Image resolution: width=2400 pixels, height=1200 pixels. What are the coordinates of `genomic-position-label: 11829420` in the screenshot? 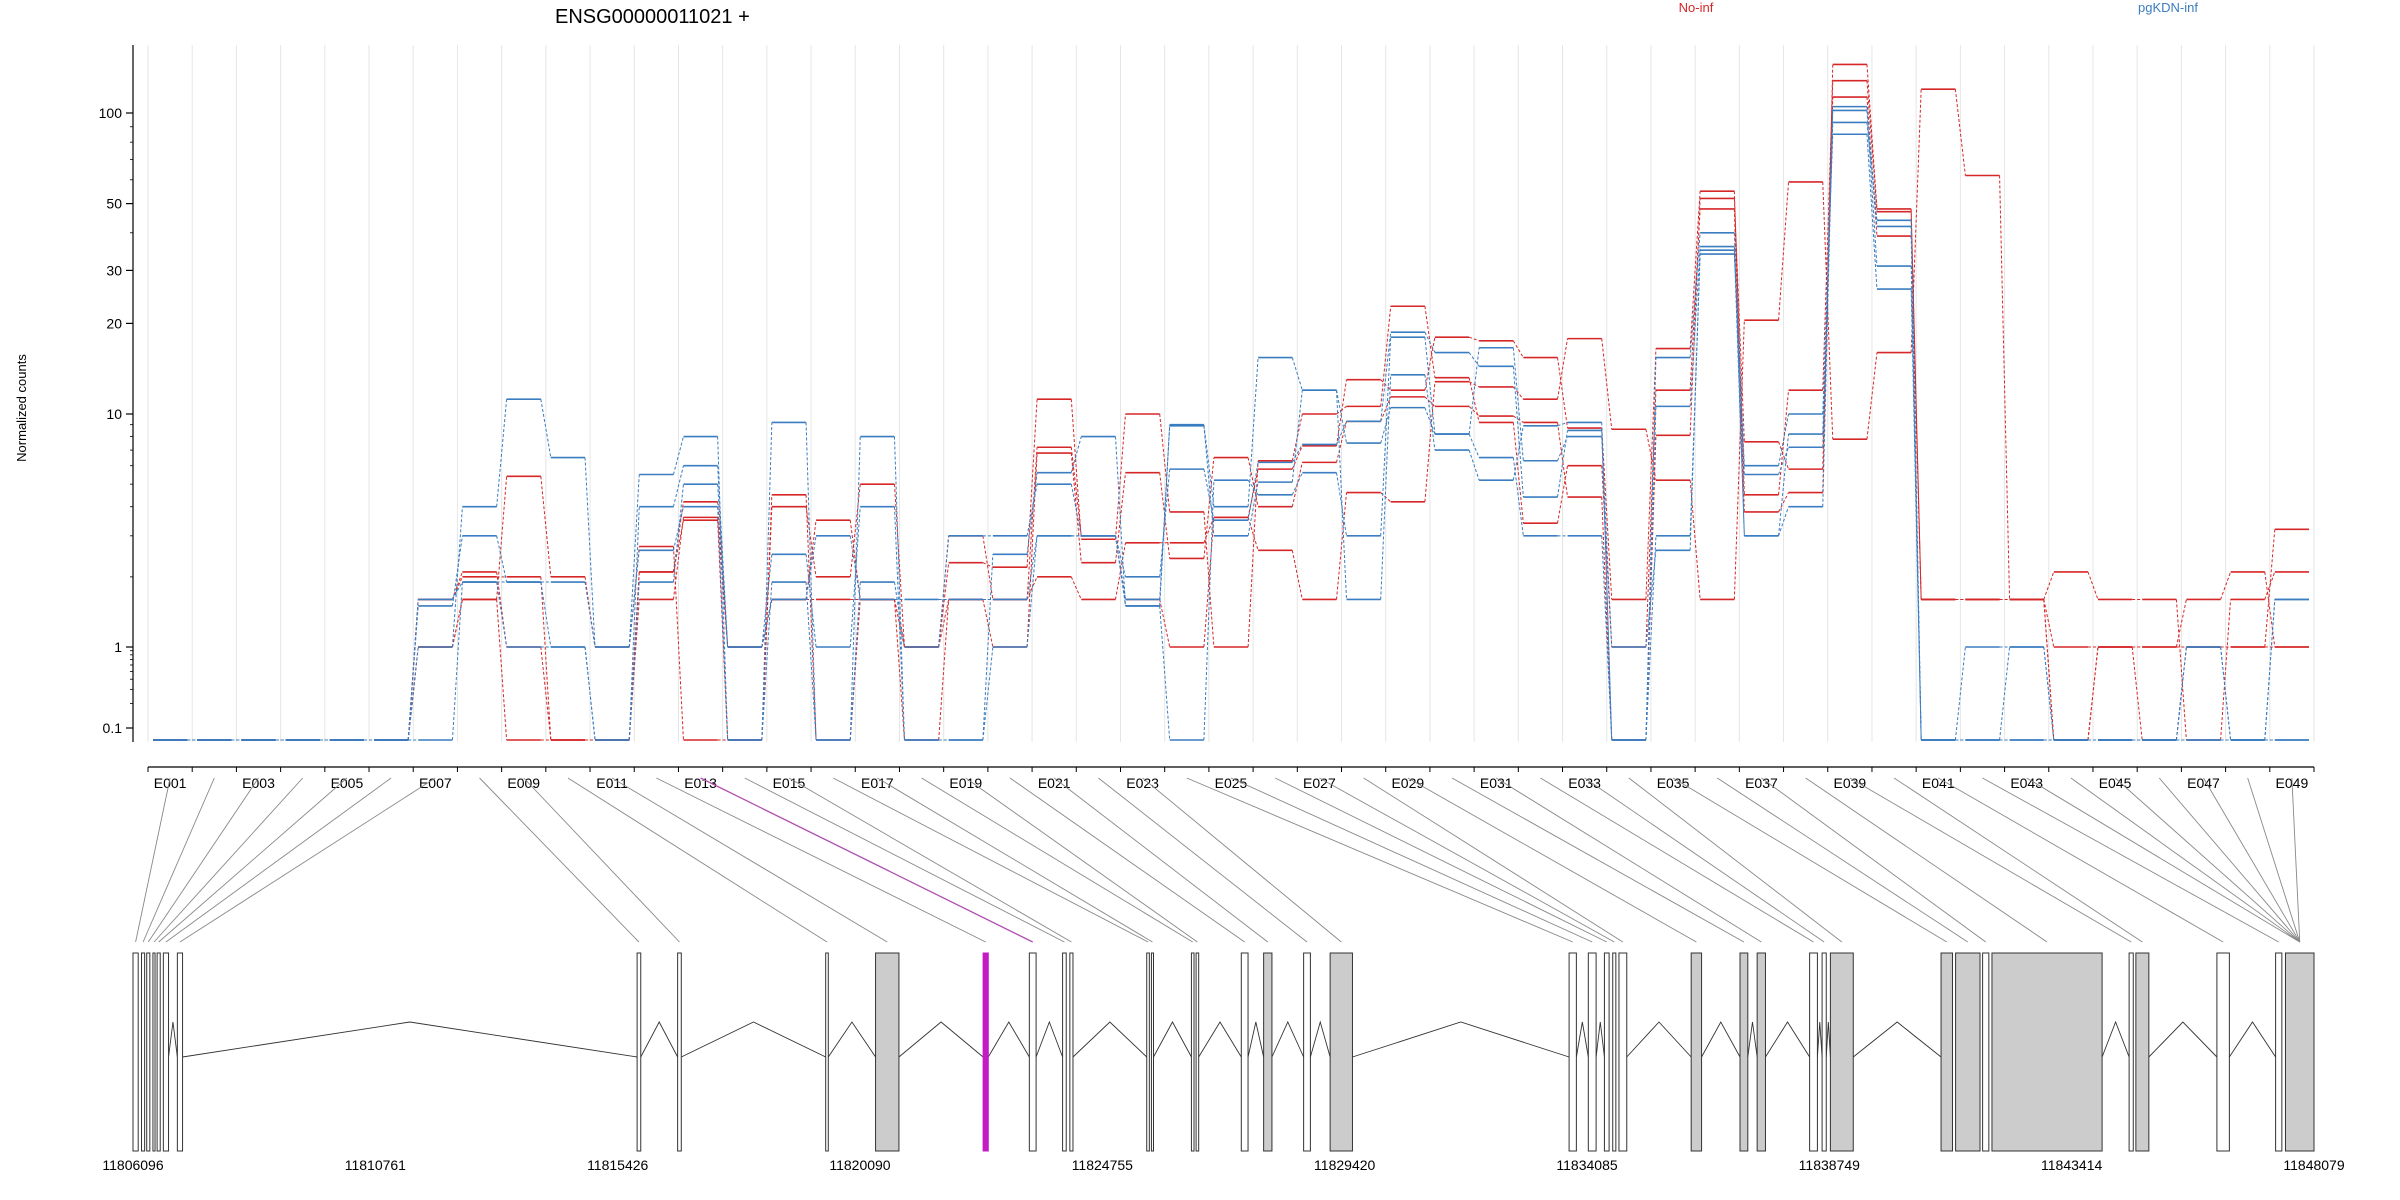 It's located at (1344, 1165).